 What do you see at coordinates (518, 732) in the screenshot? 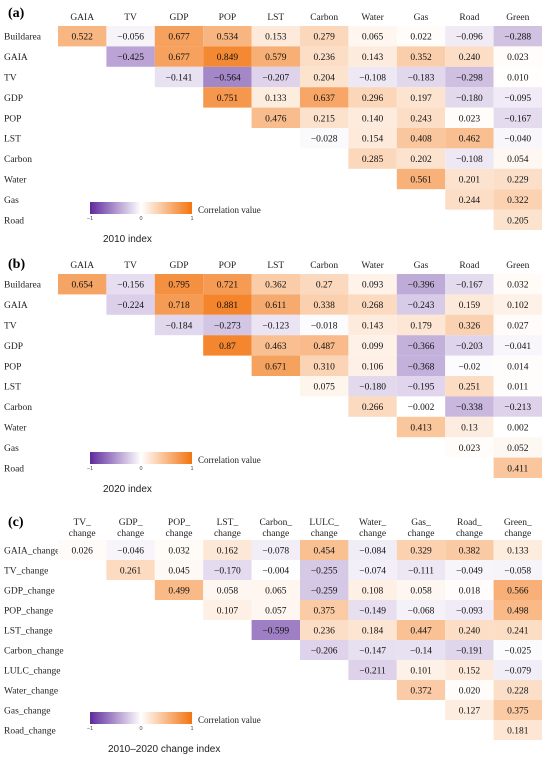
I see `cell-value-label: 0.181` at bounding box center [518, 732].